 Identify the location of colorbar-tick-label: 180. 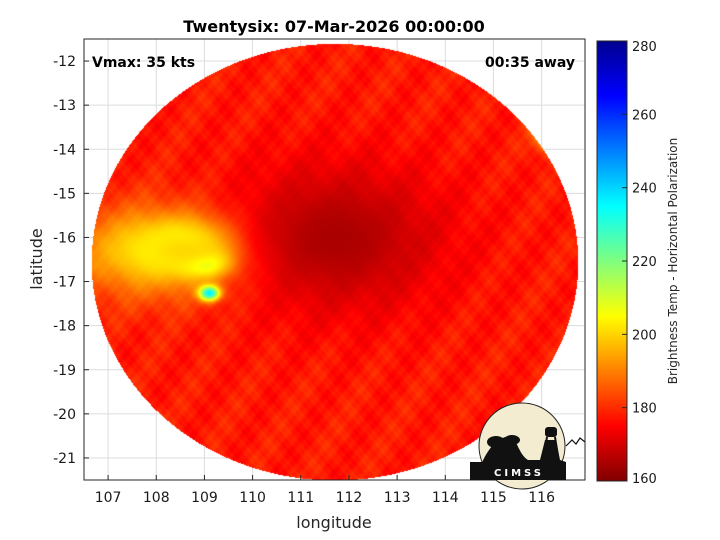
(644, 409).